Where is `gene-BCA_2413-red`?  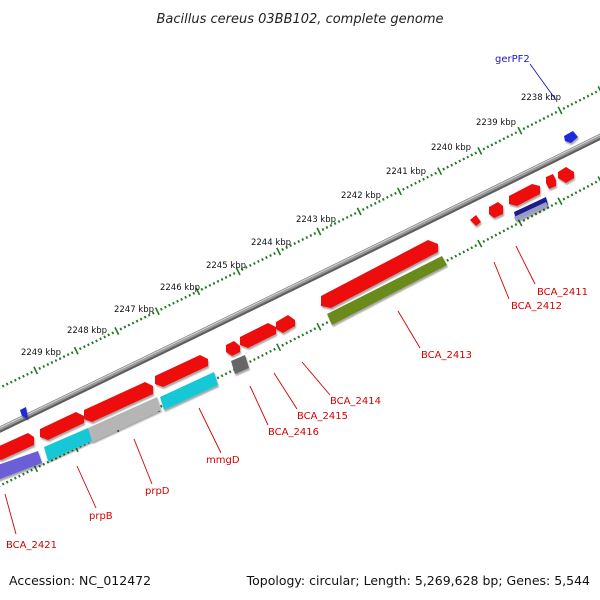 gene-BCA_2413-red is located at coordinates (379, 274).